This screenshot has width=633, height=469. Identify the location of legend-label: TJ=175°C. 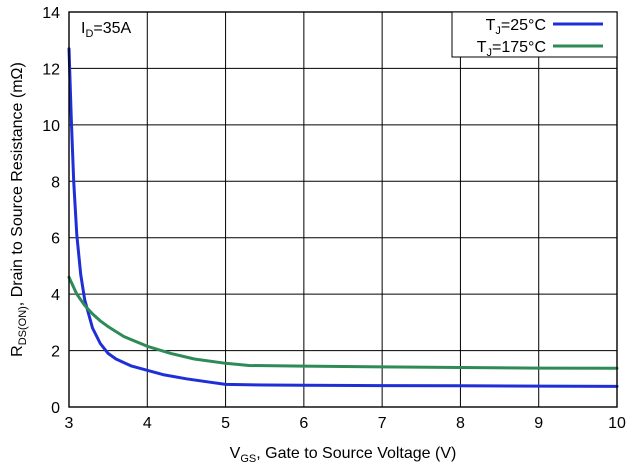
(511, 49).